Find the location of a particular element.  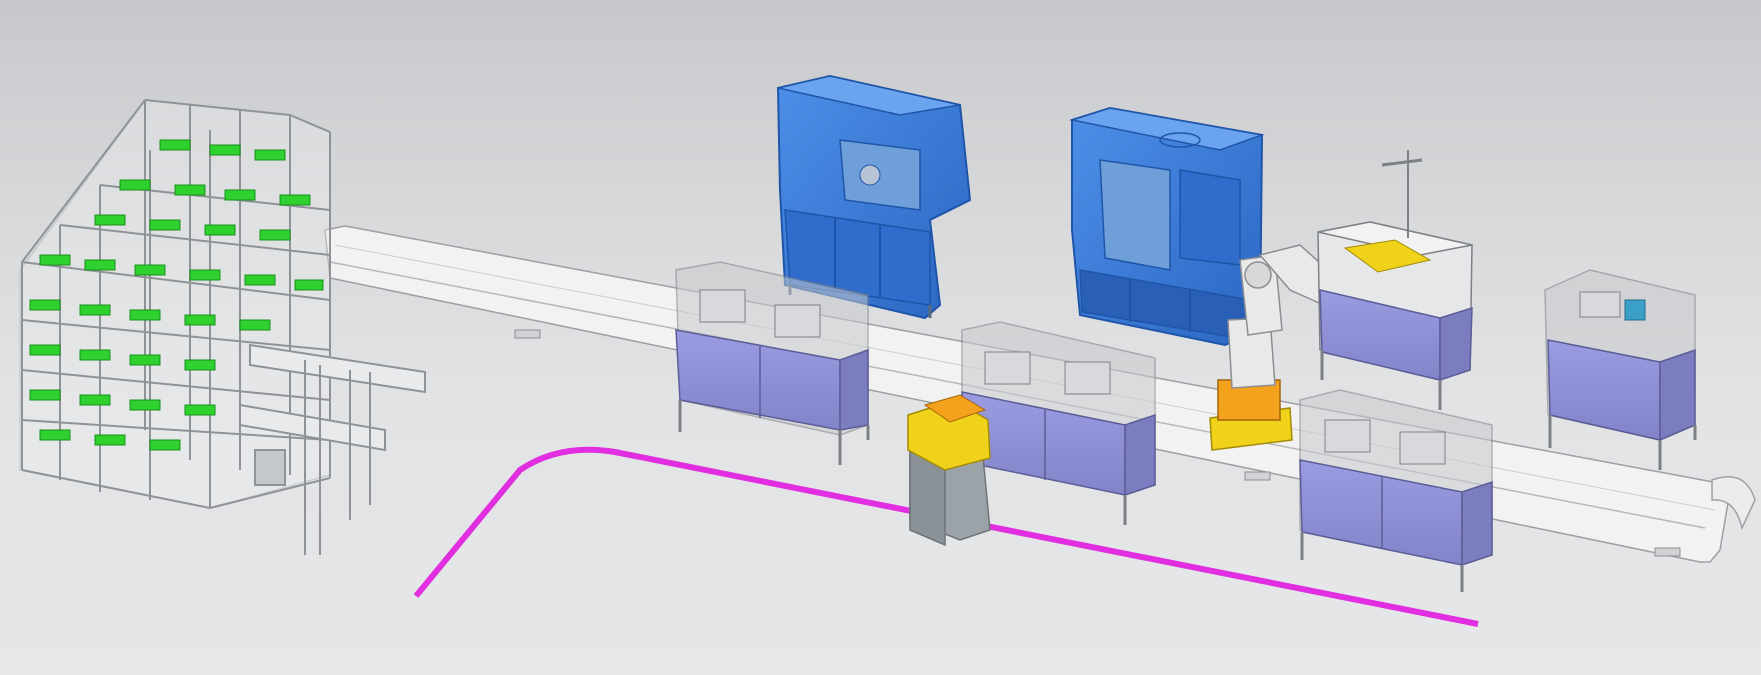

inspection-station is located at coordinates (1395, 280).